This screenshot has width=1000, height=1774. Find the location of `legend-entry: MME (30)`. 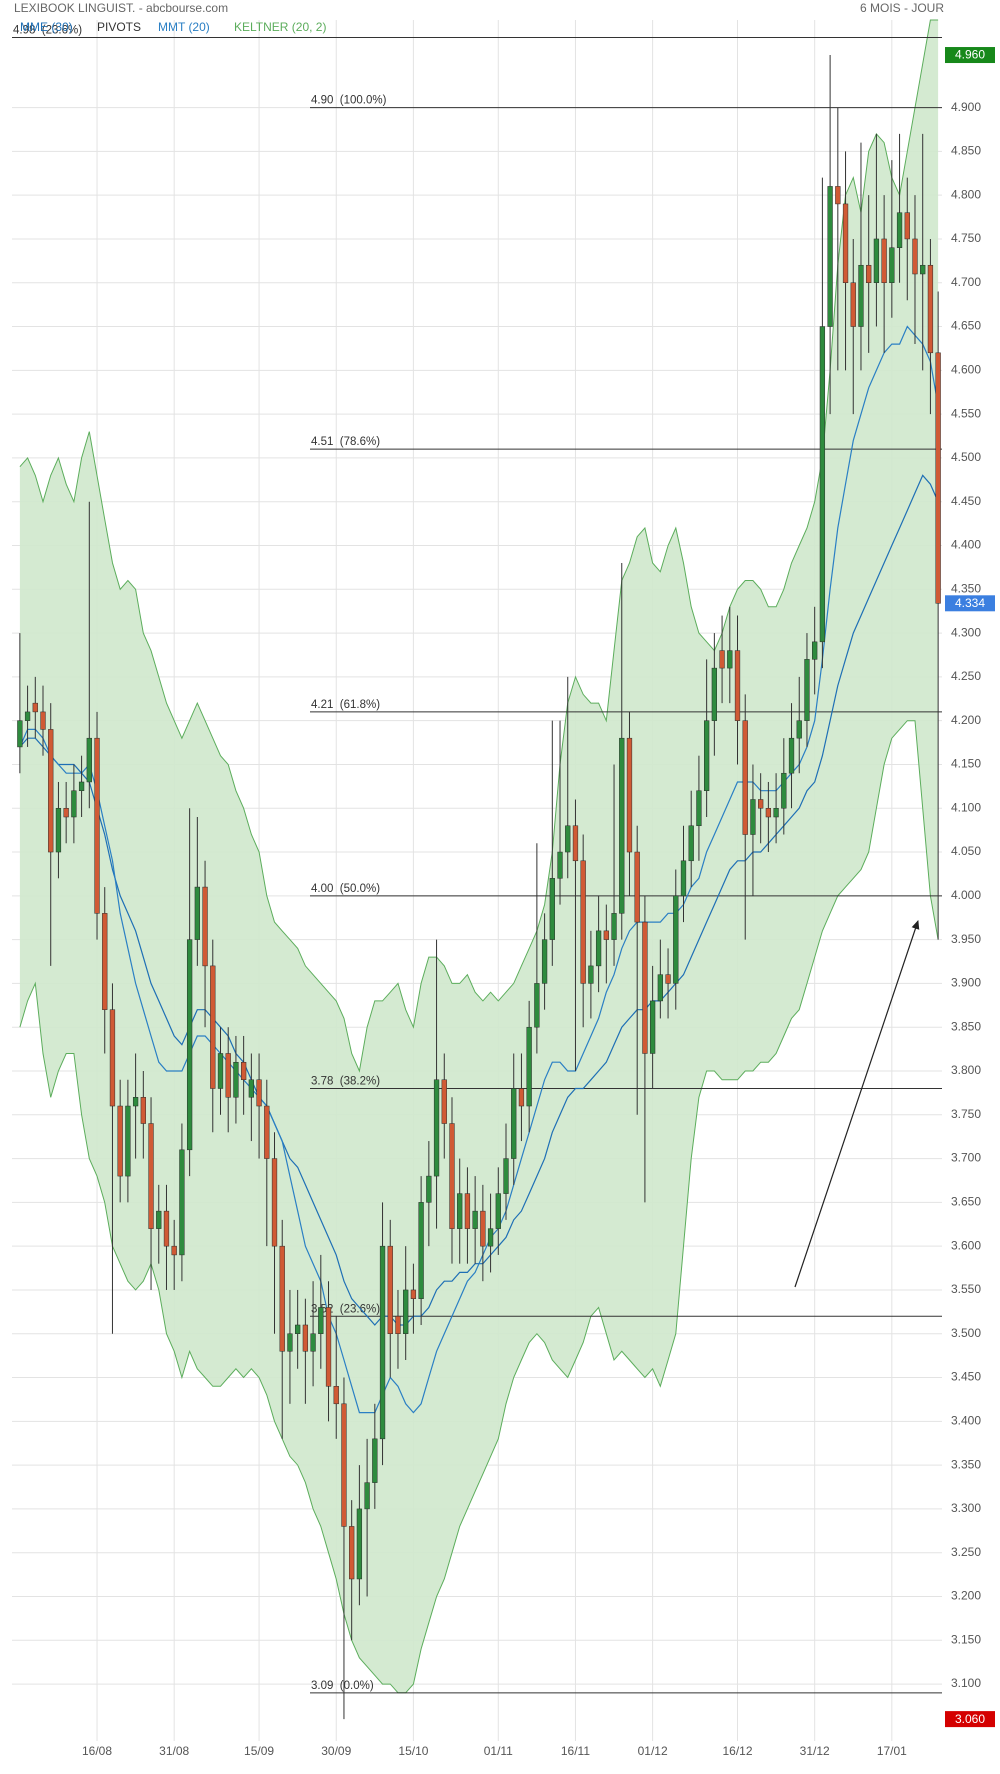

legend-entry: MME (30) is located at coordinates (46, 27).